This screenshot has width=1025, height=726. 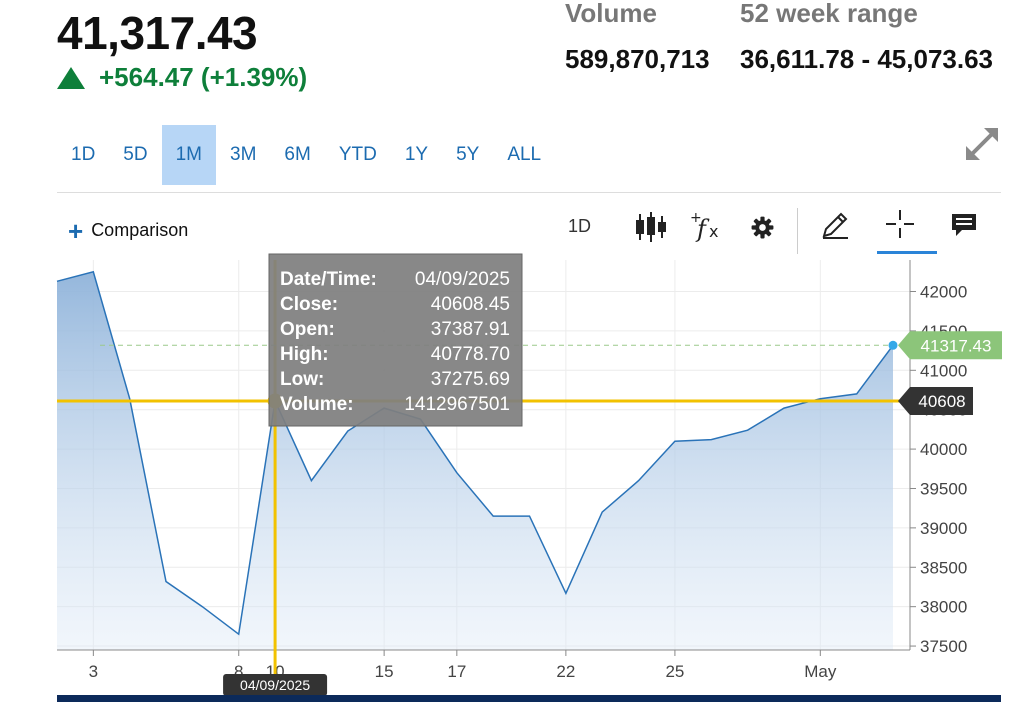 What do you see at coordinates (565, 671) in the screenshot?
I see `x-tick-label: 22` at bounding box center [565, 671].